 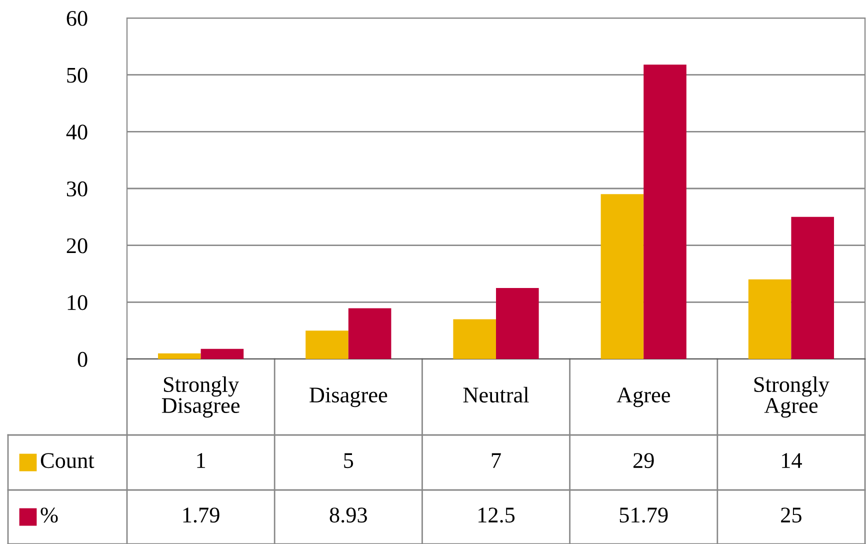 I want to click on data-label: 14, so click(x=792, y=460).